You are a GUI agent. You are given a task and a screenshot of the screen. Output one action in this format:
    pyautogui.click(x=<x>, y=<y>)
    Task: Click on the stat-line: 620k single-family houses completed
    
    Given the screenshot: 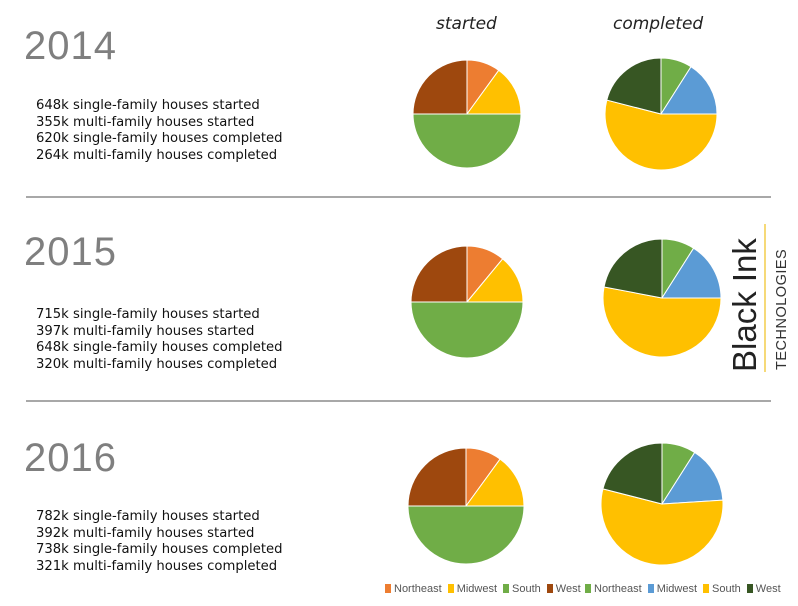 What is the action you would take?
    pyautogui.click(x=159, y=139)
    